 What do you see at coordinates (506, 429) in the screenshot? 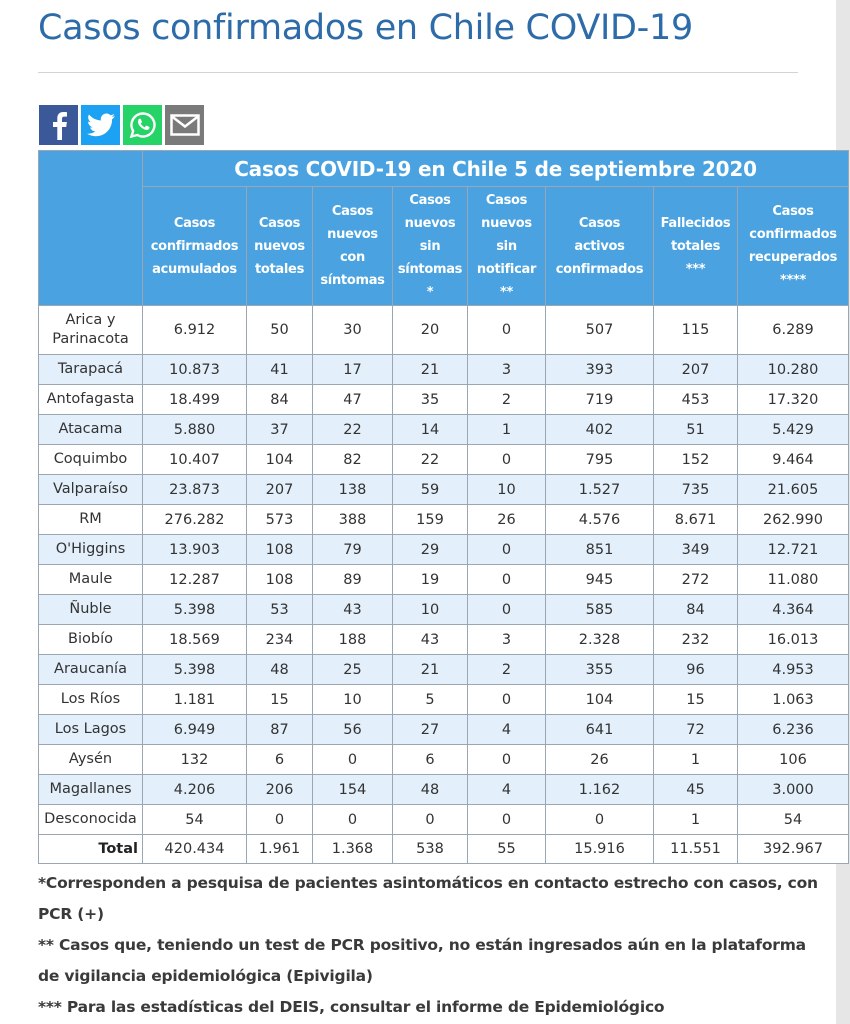
I see `value-cell: 1` at bounding box center [506, 429].